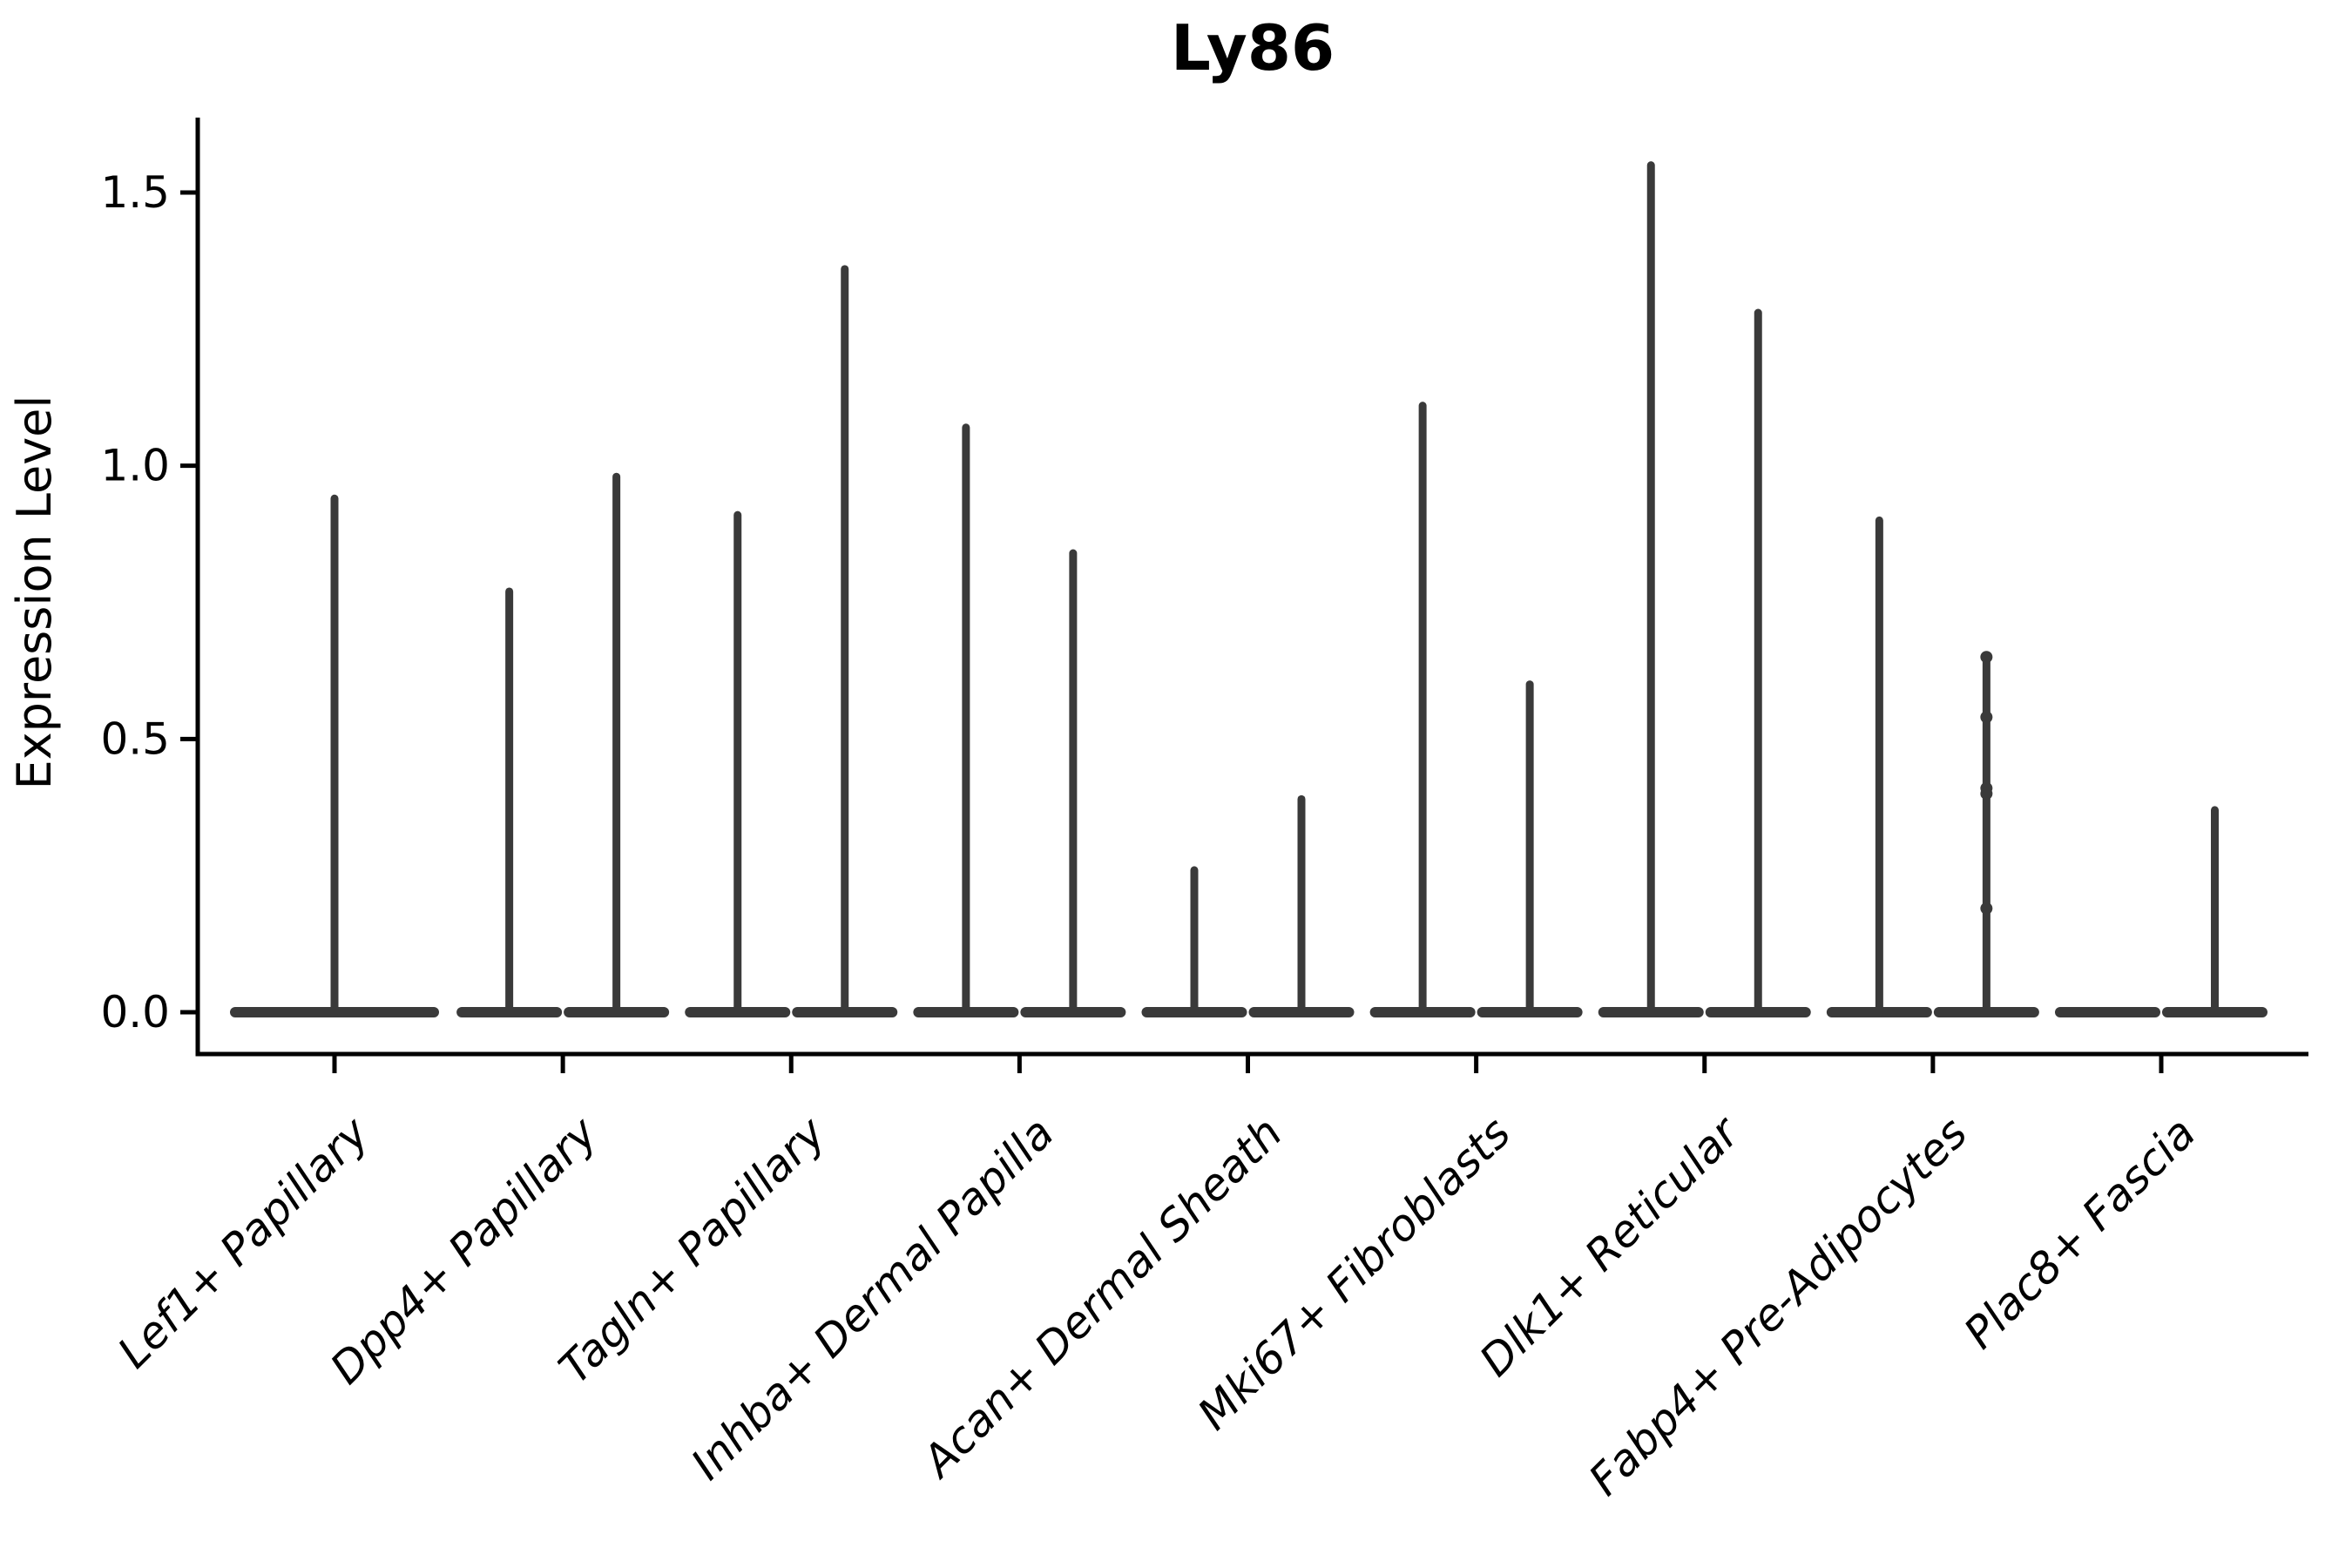 This screenshot has height=1568, width=2352. What do you see at coordinates (872, 1298) in the screenshot?
I see `category-label: Inhba+ Dermal Papilla` at bounding box center [872, 1298].